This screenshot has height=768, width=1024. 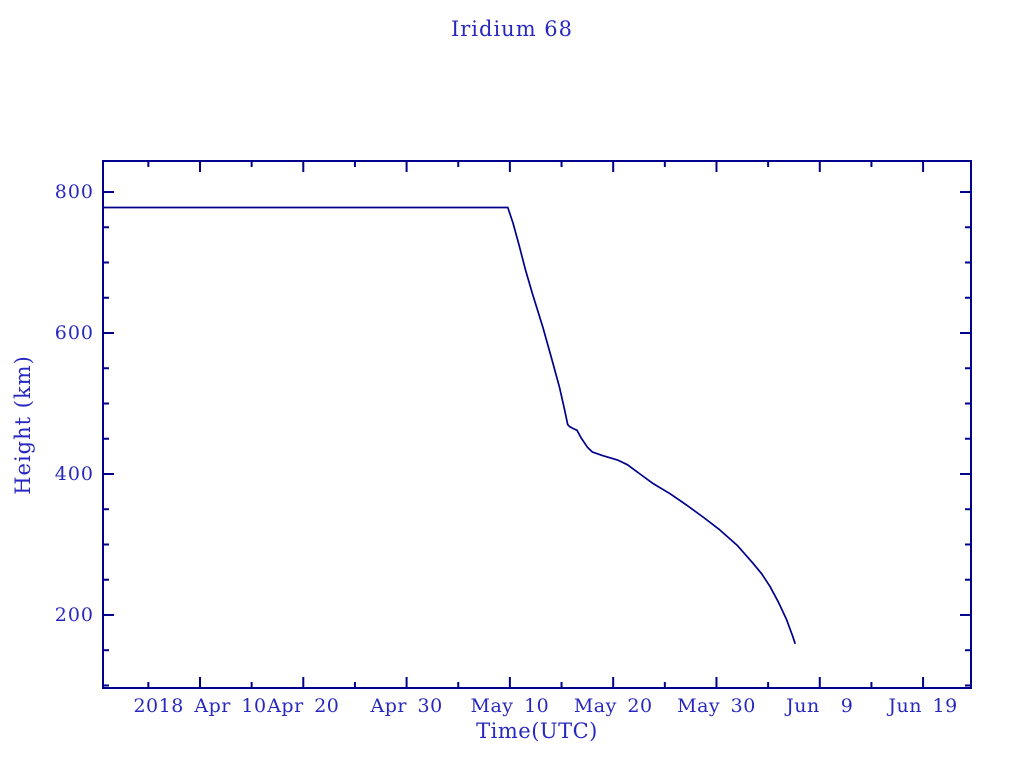 I want to click on x-tick-label: 2018 Apr 10, so click(x=199, y=706).